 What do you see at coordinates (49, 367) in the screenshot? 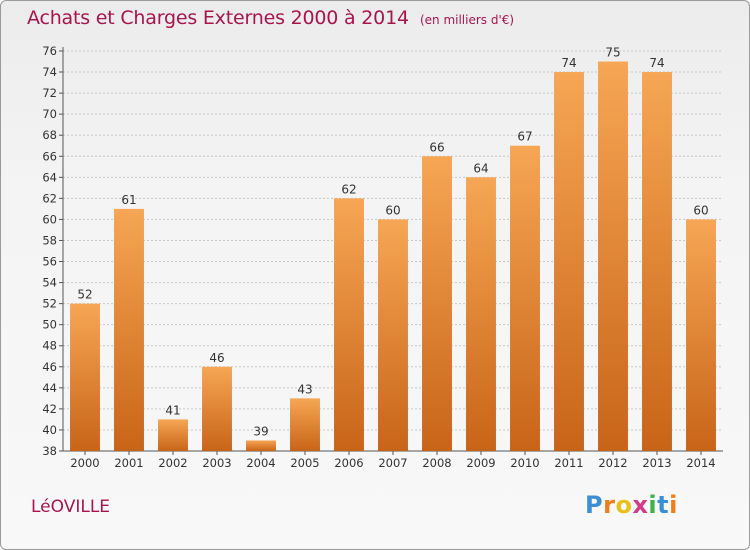
I see `y-tick-label: 46` at bounding box center [49, 367].